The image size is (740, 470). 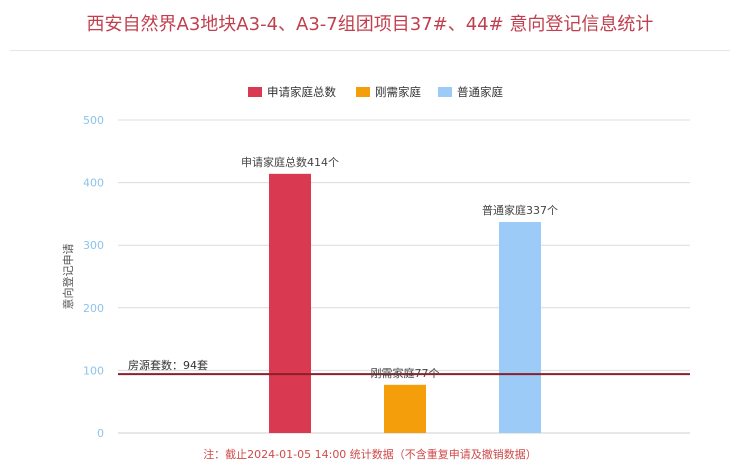 I want to click on title-divider, so click(x=370, y=50).